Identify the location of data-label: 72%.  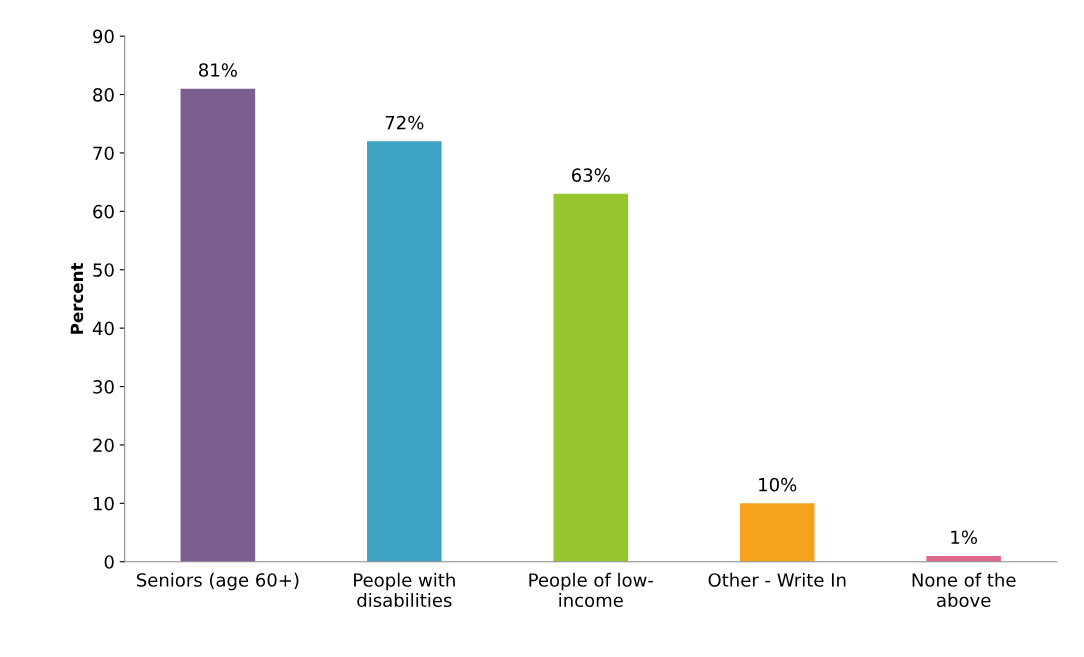
(404, 122).